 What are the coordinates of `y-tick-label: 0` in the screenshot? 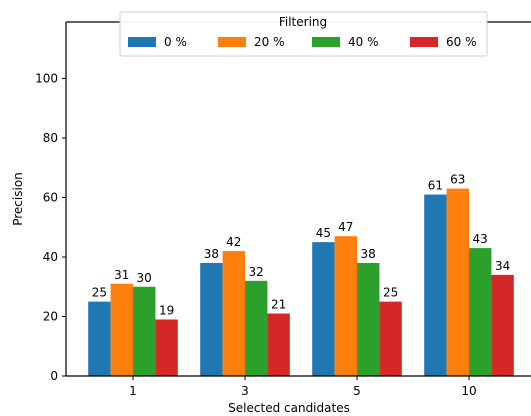 It's located at (54, 376).